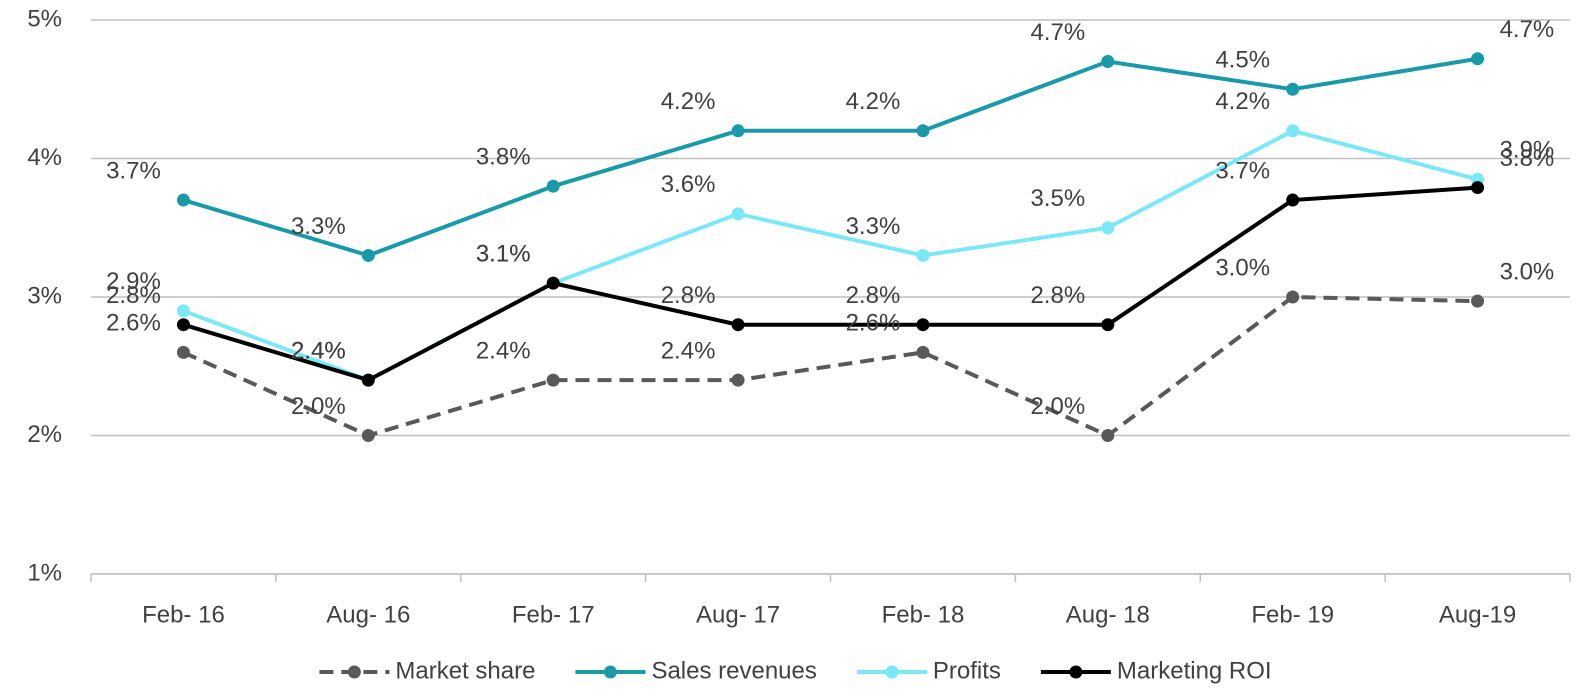 The height and width of the screenshot is (697, 1591). I want to click on legend-label: Profits, so click(967, 670).